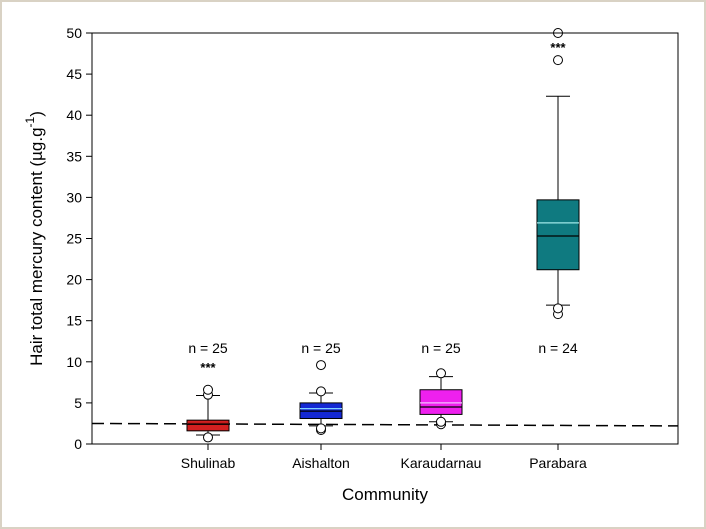 The image size is (706, 529). I want to click on x-tick-label: Aishalton, so click(321, 463).